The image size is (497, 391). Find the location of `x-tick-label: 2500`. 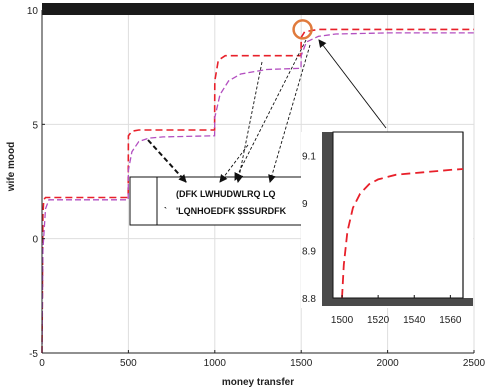

x-tick-label: 2500 is located at coordinates (474, 363).